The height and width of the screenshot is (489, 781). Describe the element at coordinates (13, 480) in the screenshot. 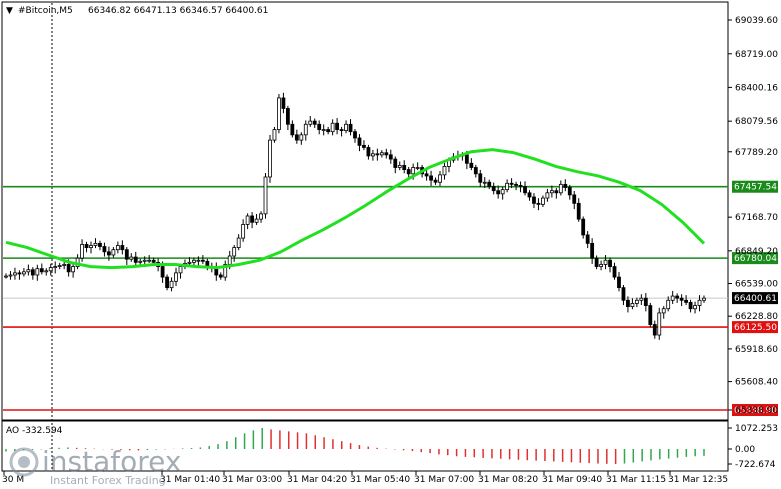

I see `time-tick-label: 30 M` at that location.